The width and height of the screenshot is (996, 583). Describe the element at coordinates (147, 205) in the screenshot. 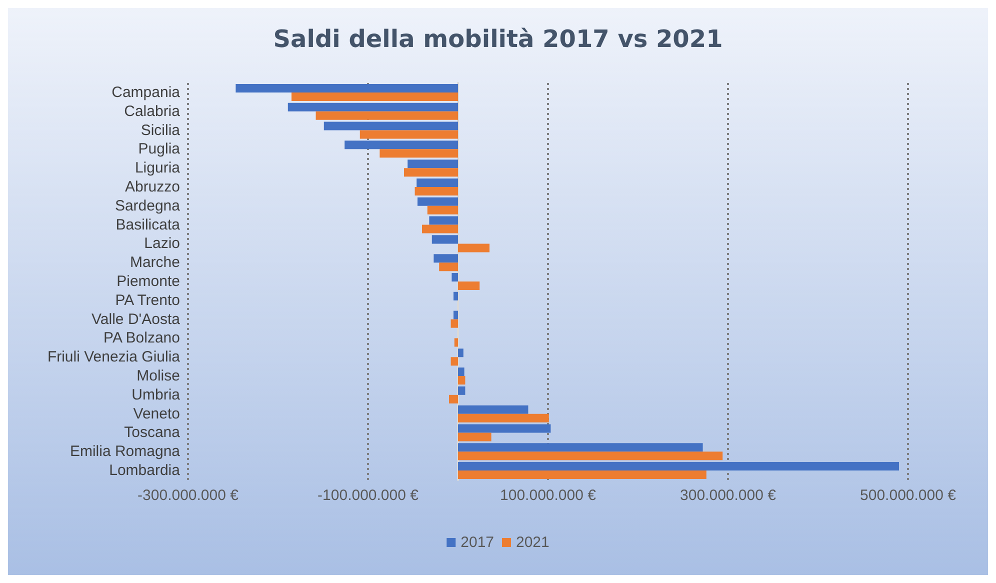

I see `y-tick-label: Sardegna` at that location.